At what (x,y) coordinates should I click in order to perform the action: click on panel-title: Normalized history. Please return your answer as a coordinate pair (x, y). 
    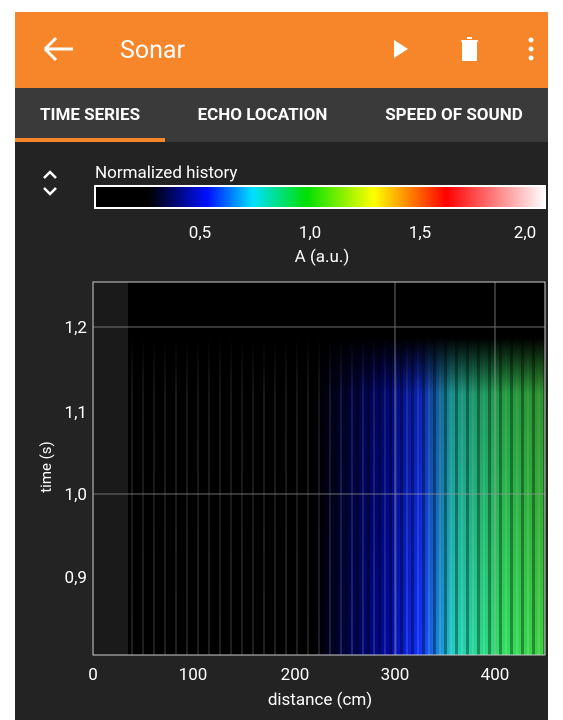
    Looking at the image, I should click on (166, 173).